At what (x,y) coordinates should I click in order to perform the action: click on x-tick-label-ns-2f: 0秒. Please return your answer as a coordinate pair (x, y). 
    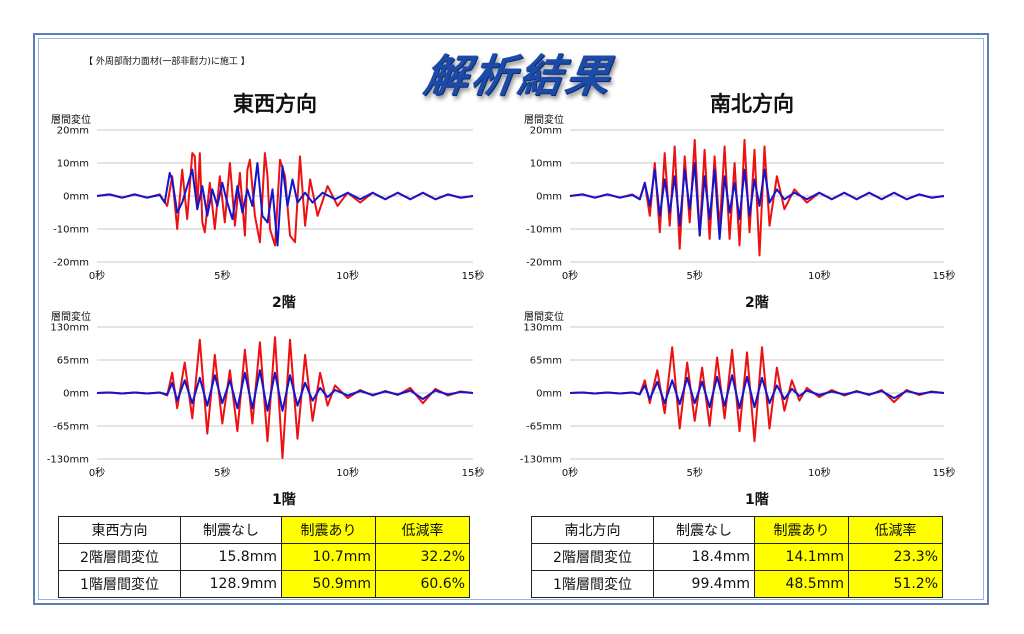
    Looking at the image, I should click on (570, 275).